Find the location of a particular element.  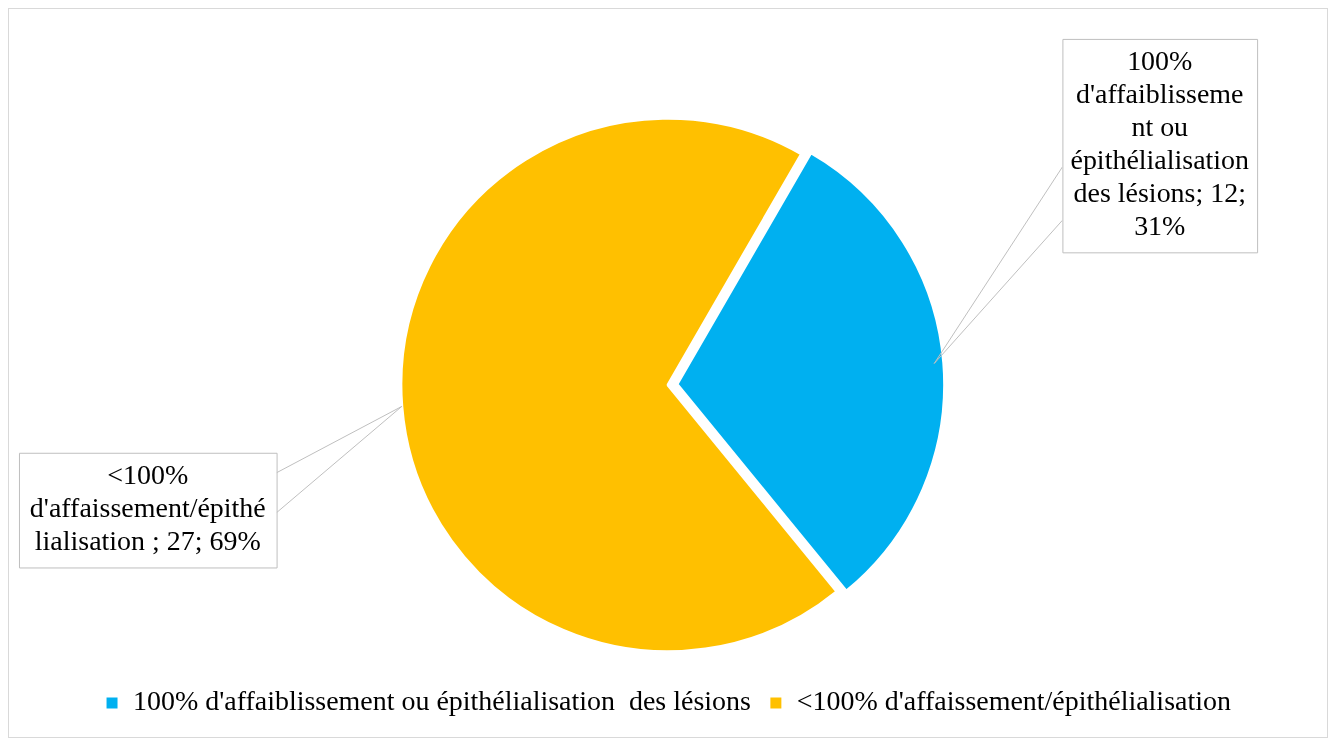

data-label: <100% d'affaissement/épithélialisation ; 27; 69% is located at coordinates (147, 507).